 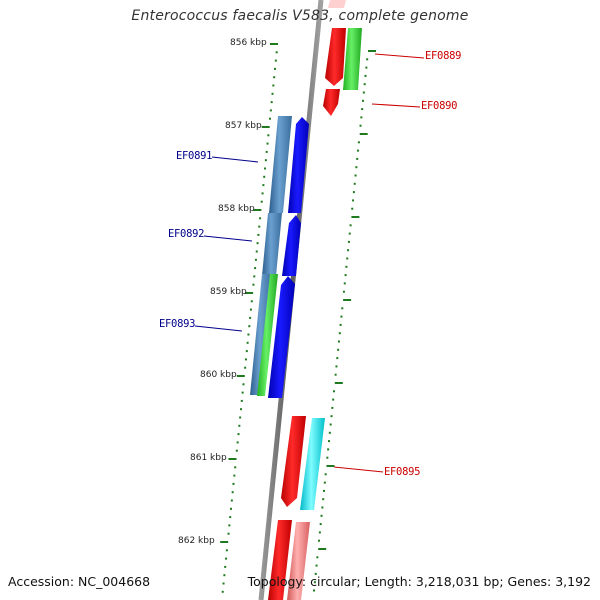 What do you see at coordinates (236, 209) in the screenshot?
I see `tick-label-858: 858 kbp` at bounding box center [236, 209].